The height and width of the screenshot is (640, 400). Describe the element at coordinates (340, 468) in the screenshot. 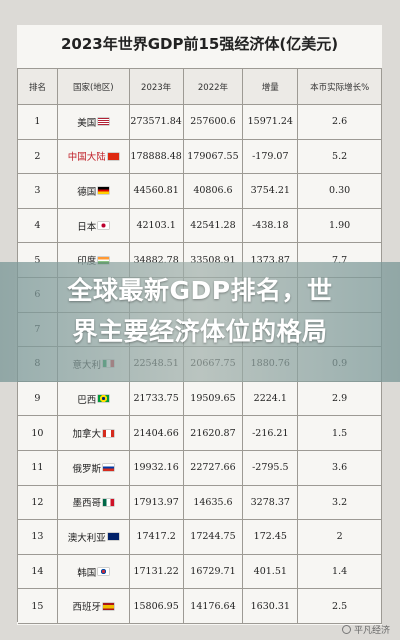

I see `growth-cell: 3.6` at that location.